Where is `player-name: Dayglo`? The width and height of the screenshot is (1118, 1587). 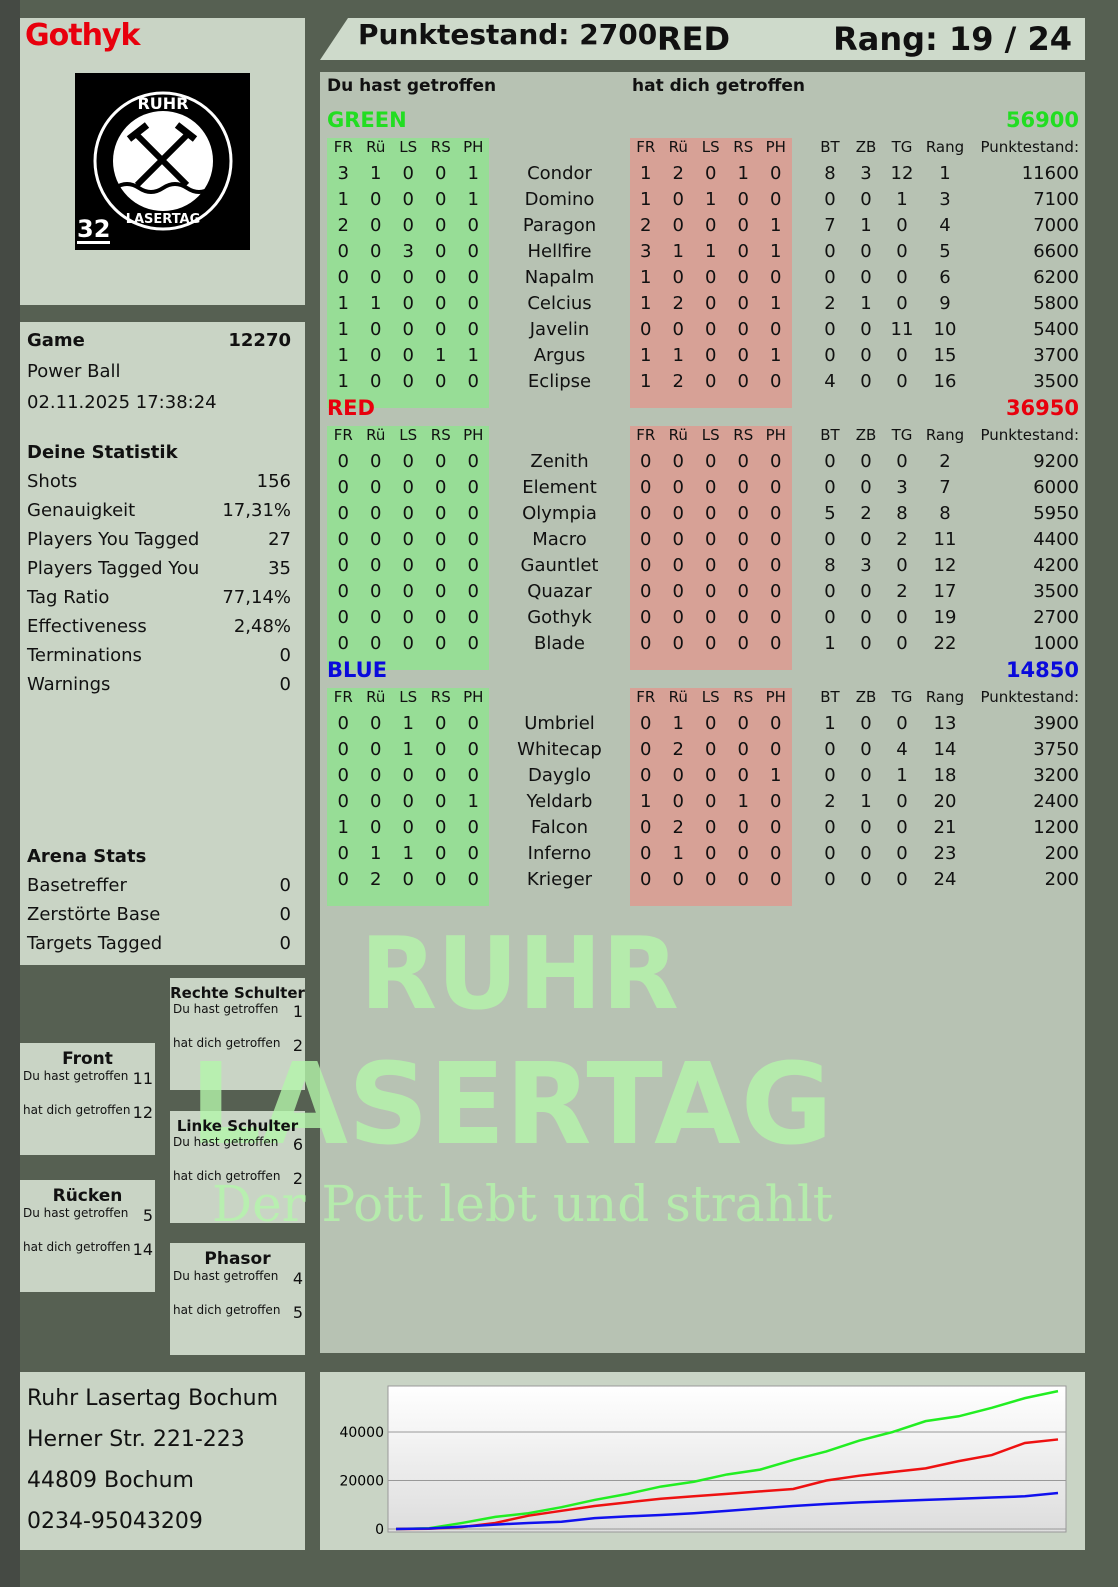 player-name: Dayglo is located at coordinates (559, 775).